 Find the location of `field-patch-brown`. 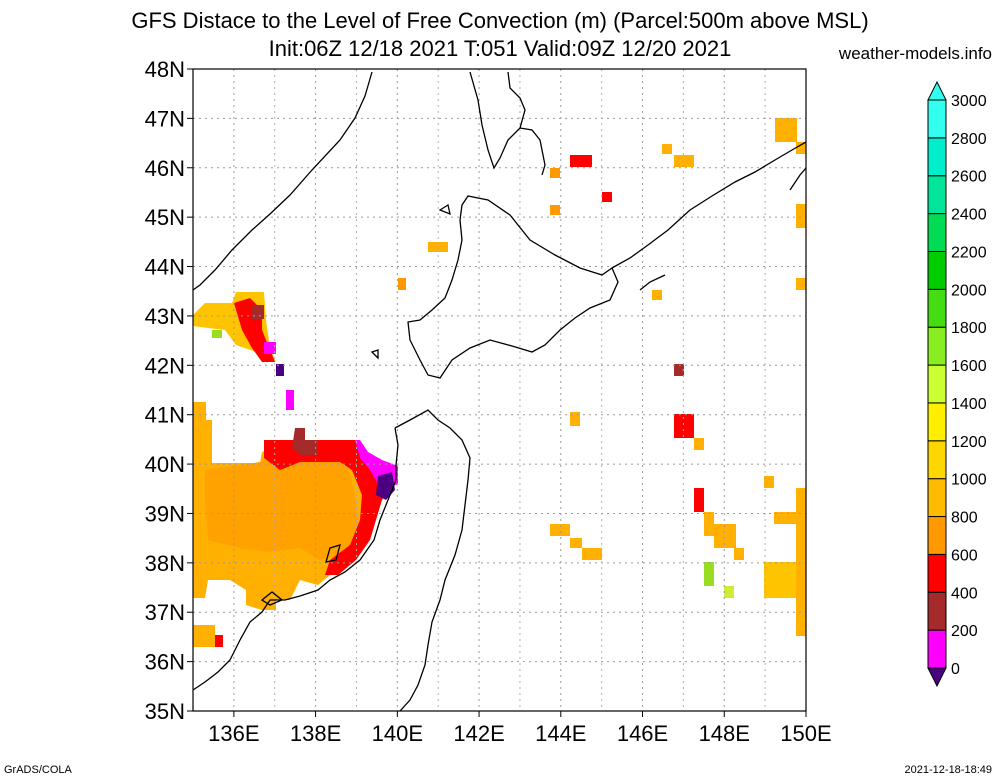

field-patch-brown is located at coordinates (305, 441).